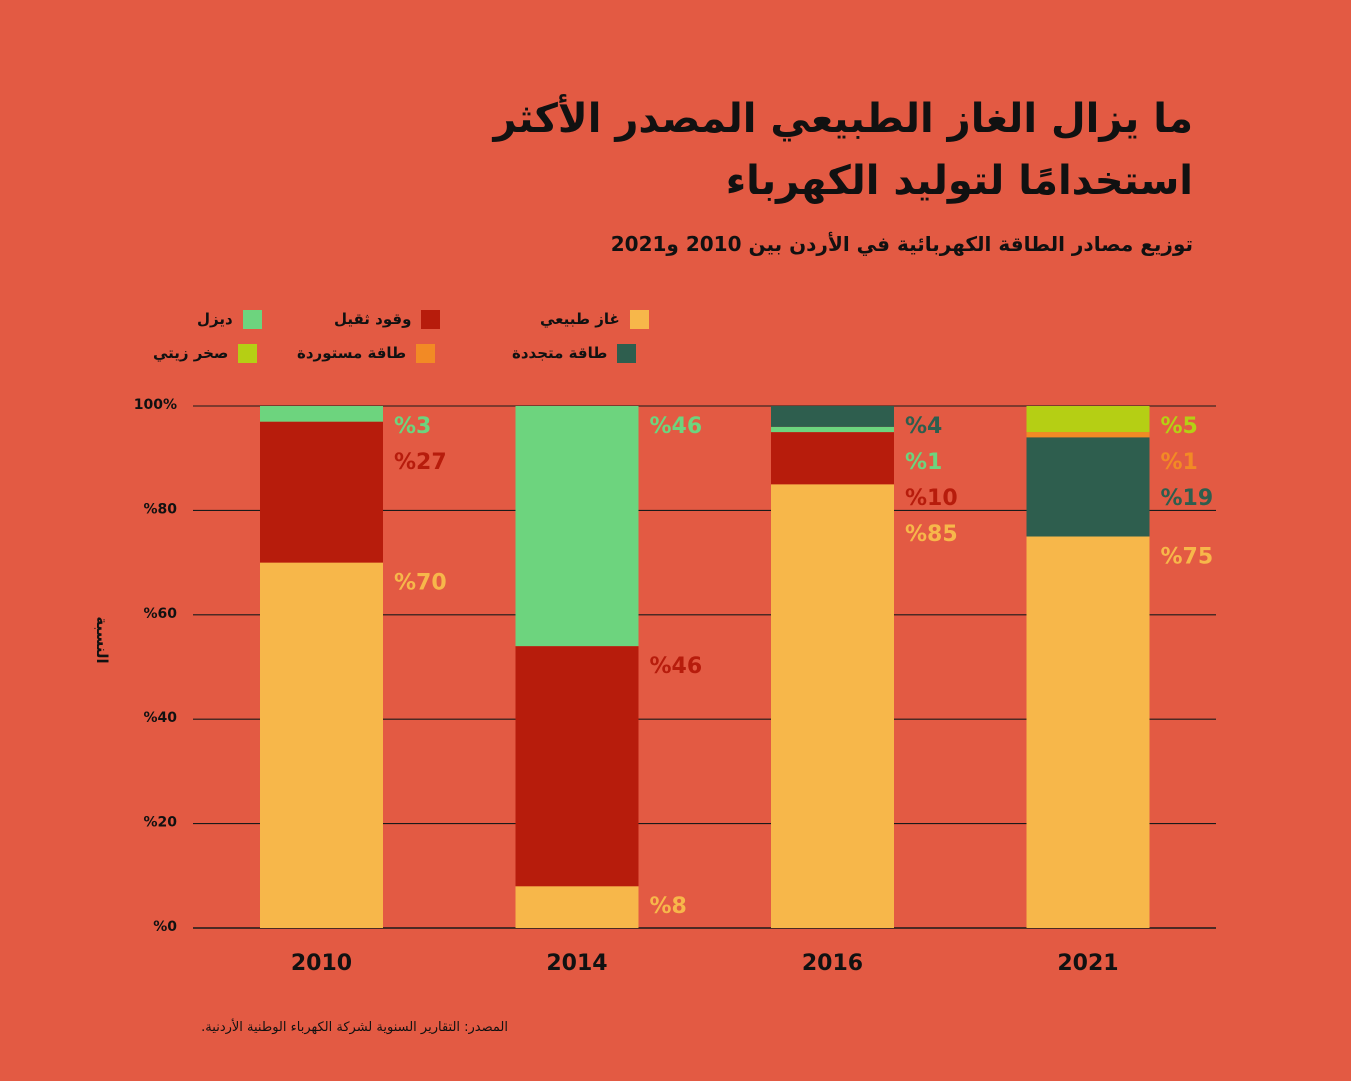 The height and width of the screenshot is (1081, 1351). I want to click on legend-label-renewable: طاقة متجددة, so click(560, 353).